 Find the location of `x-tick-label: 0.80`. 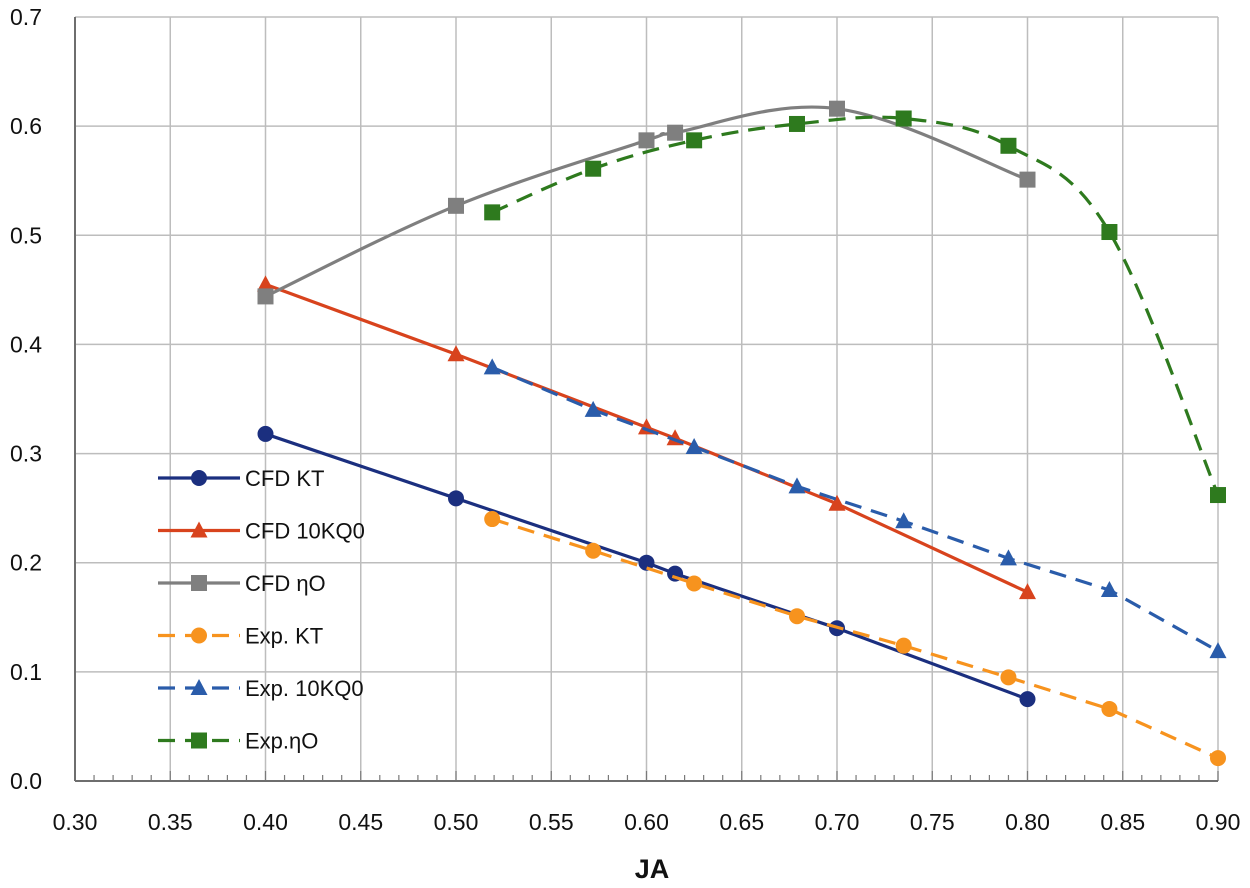

x-tick-label: 0.80 is located at coordinates (1027, 822).